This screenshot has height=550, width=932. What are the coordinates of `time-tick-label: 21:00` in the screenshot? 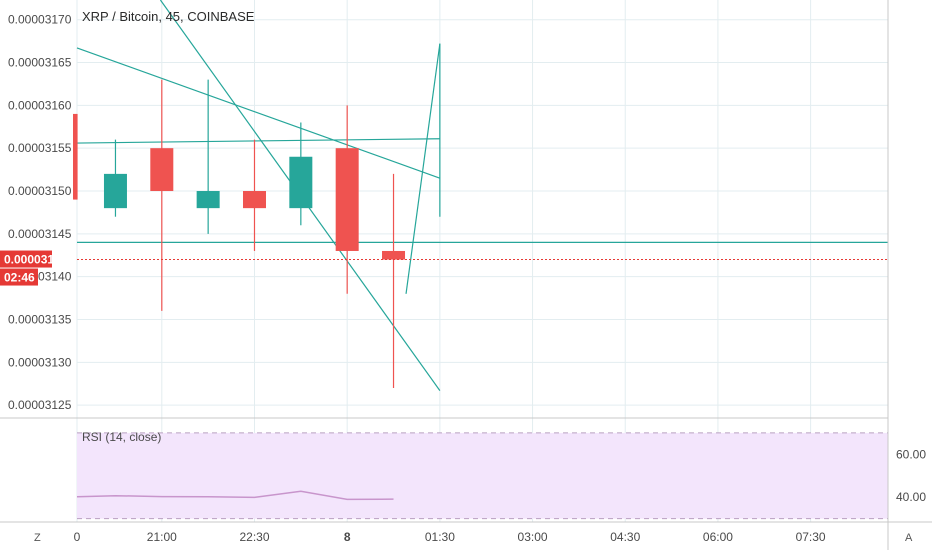 It's located at (162, 537).